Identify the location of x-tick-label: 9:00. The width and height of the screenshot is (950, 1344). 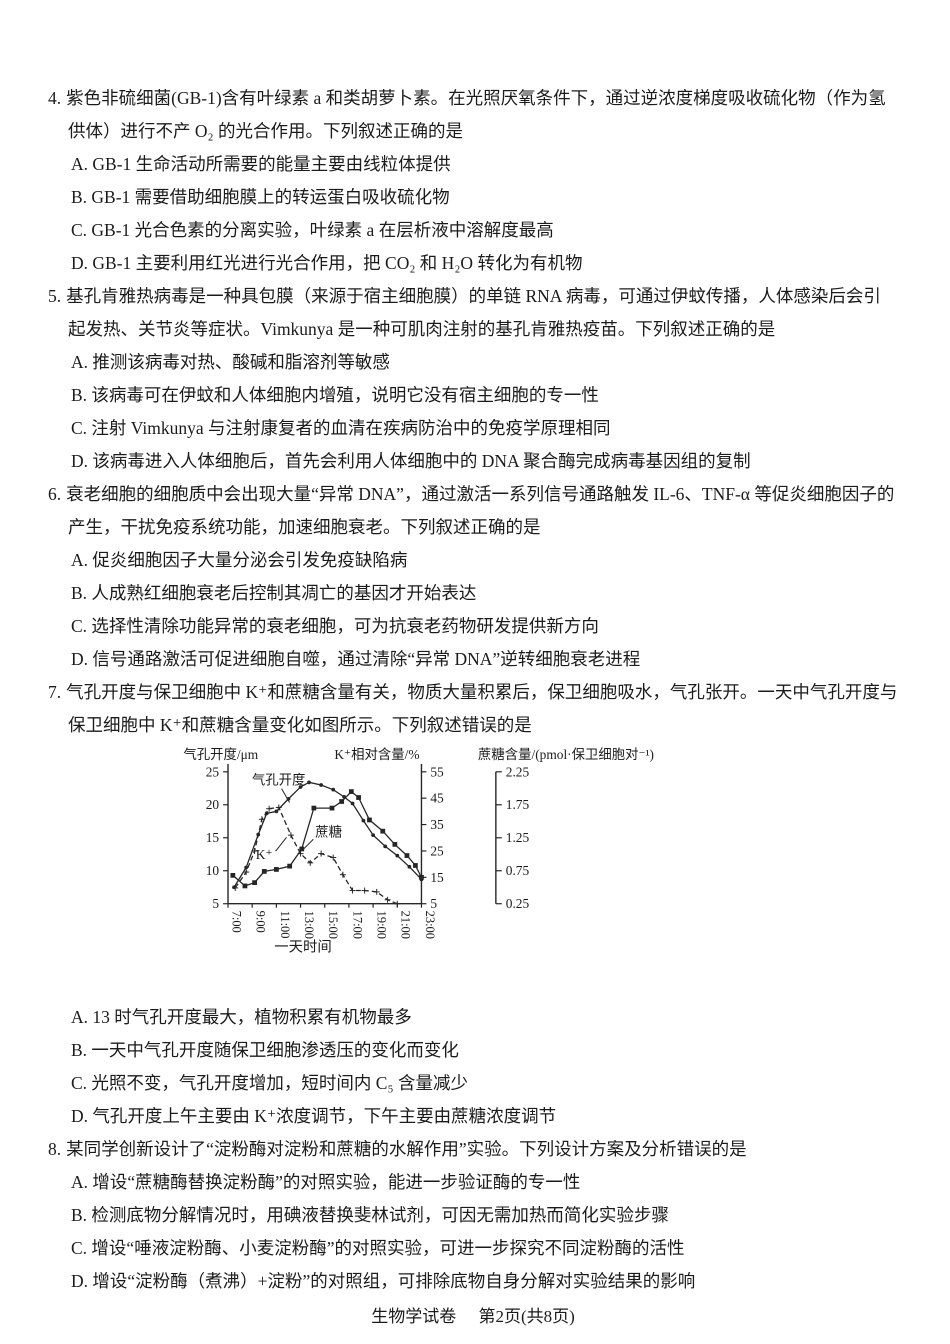
(261, 922).